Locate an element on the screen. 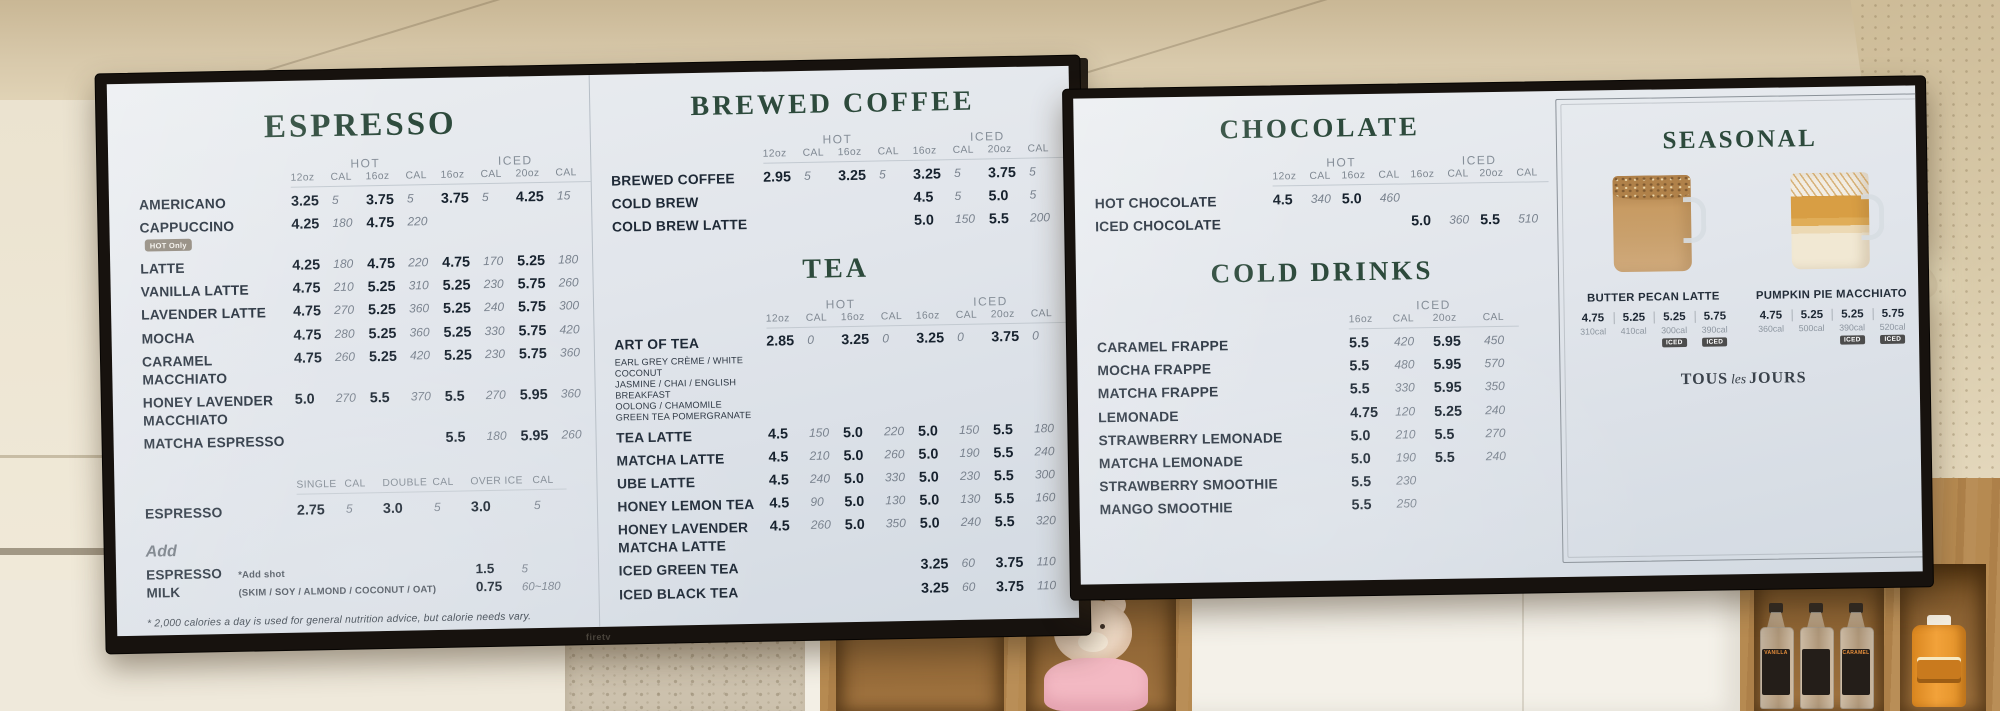 This screenshot has height=711, width=2000. tous-les-jours-logo: TOUS les JOURS is located at coordinates (1743, 379).